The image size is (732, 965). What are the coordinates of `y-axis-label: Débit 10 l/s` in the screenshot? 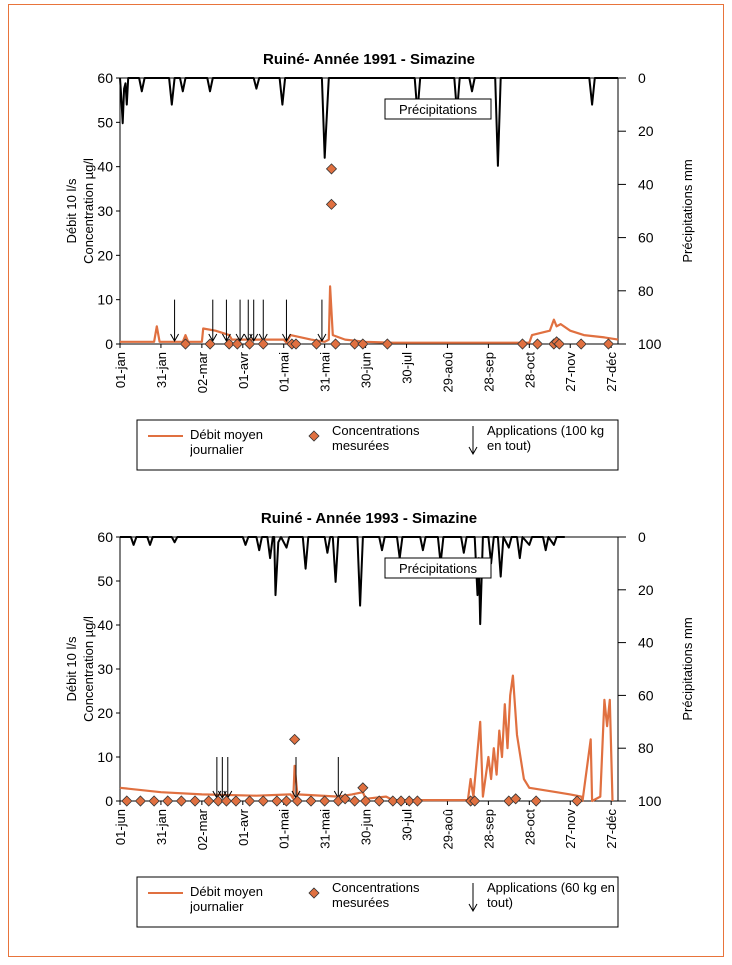 It's located at (71, 669).